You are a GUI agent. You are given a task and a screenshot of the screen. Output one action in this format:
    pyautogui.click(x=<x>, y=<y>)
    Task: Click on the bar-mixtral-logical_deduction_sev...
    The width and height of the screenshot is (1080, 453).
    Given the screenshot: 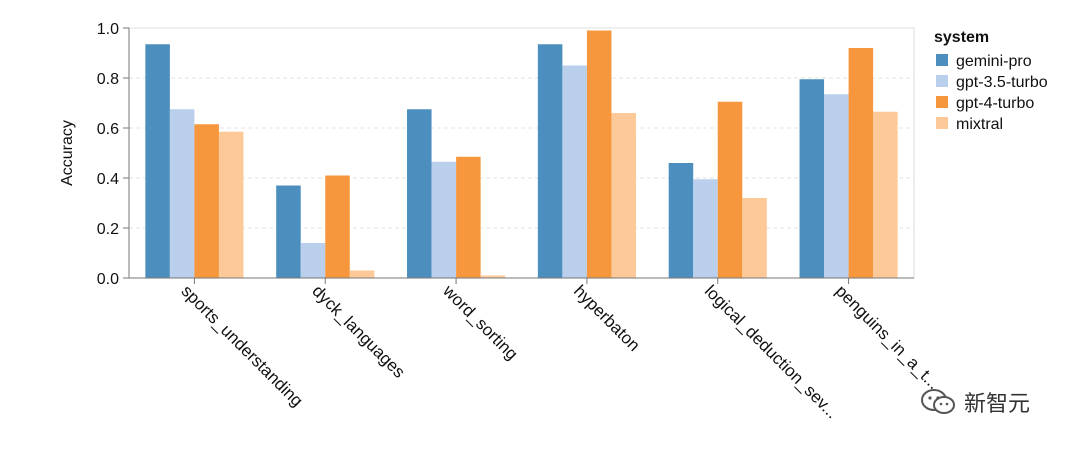 What is the action you would take?
    pyautogui.click(x=754, y=238)
    